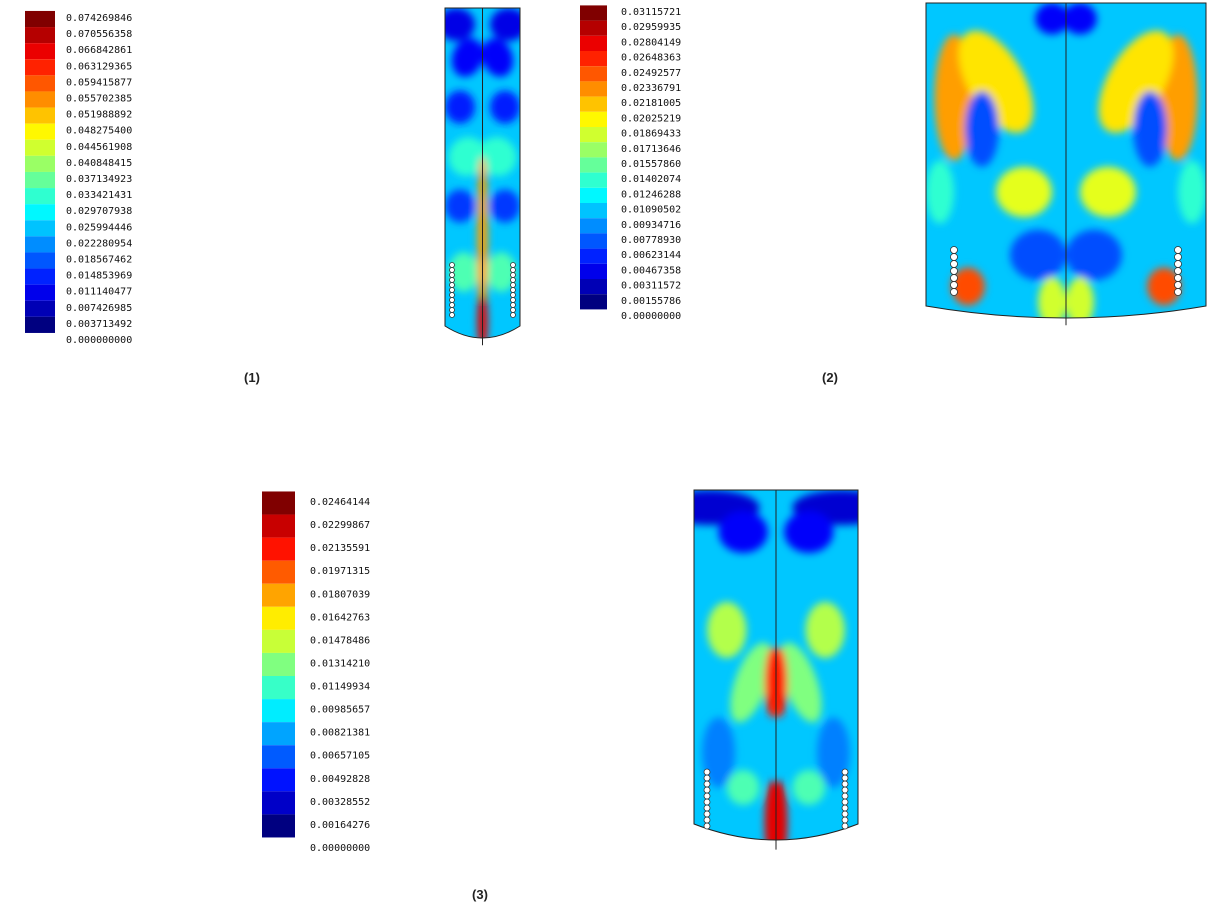 The height and width of the screenshot is (909, 1211). I want to click on legend-label: 0.01642763, so click(340, 617).